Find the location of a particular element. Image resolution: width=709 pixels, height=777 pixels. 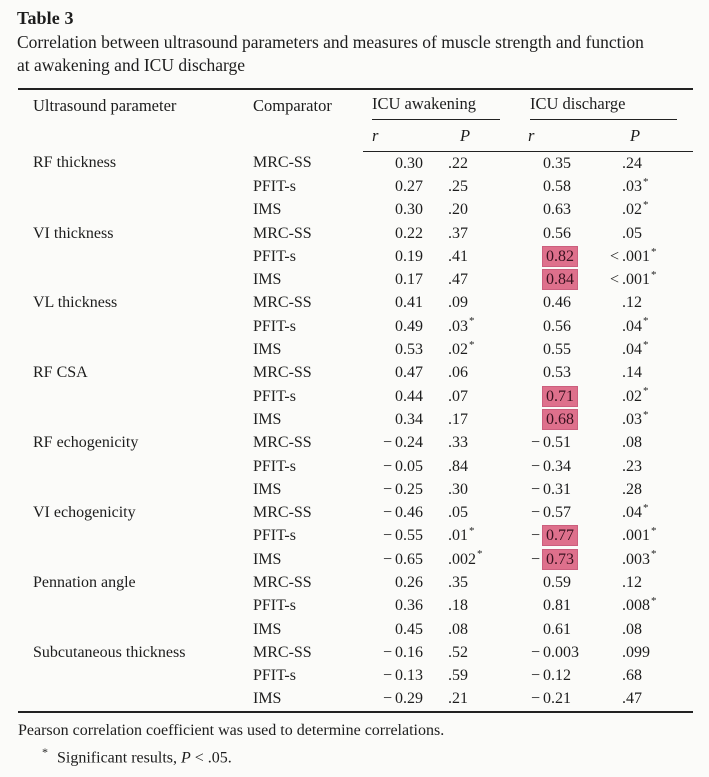

discharge-r-cell: 0.82 is located at coordinates (568, 256).